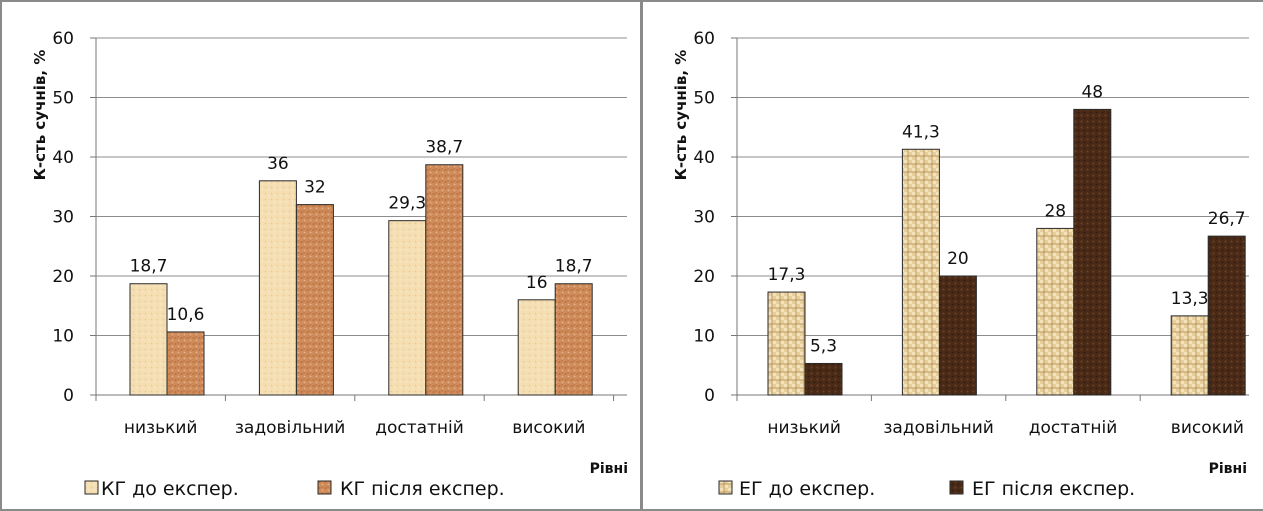 The width and height of the screenshot is (1263, 511). I want to click on data-label: 41,3, so click(921, 132).